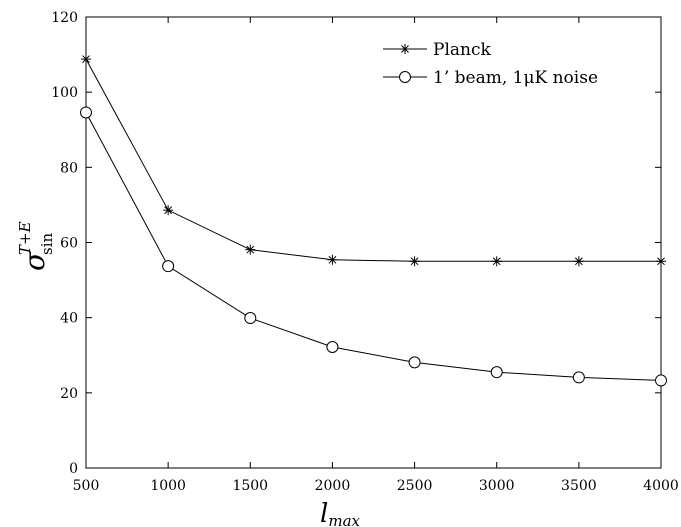 The width and height of the screenshot is (681, 527). I want to click on y-axis-title-sub: sin, so click(47, 244).